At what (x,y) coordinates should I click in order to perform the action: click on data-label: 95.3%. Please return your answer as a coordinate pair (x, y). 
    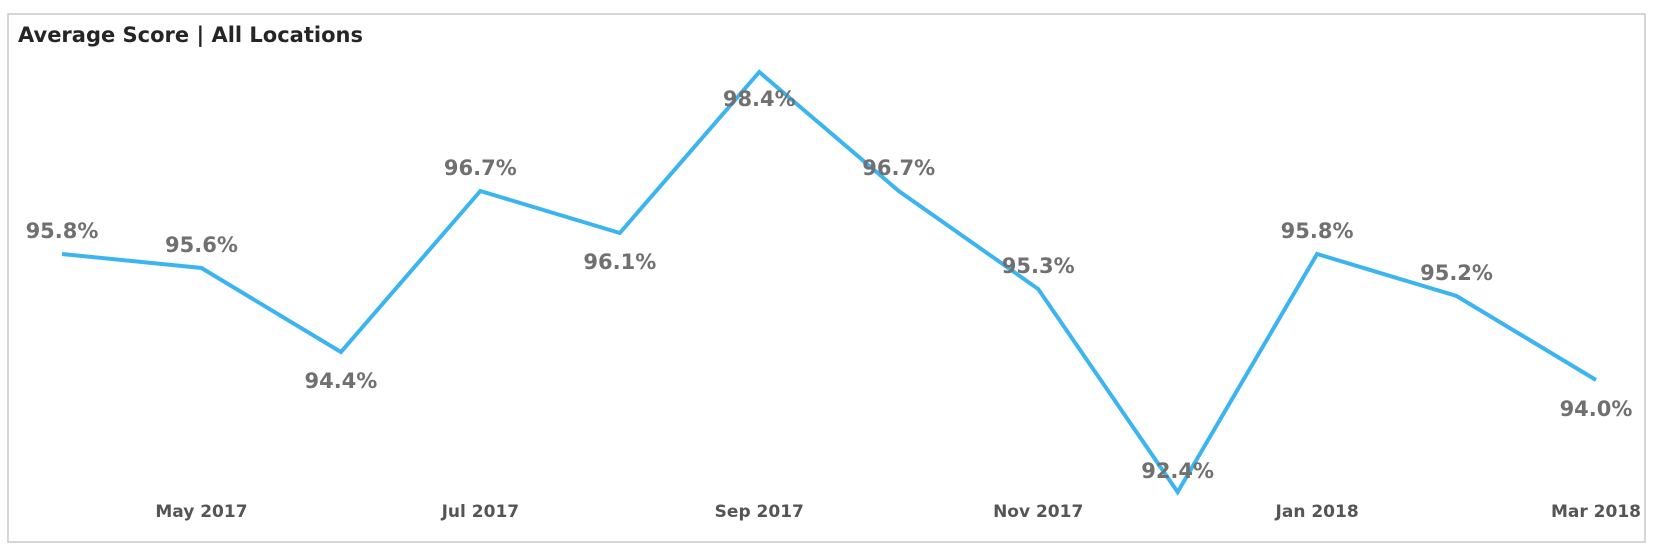
    Looking at the image, I should click on (1038, 266).